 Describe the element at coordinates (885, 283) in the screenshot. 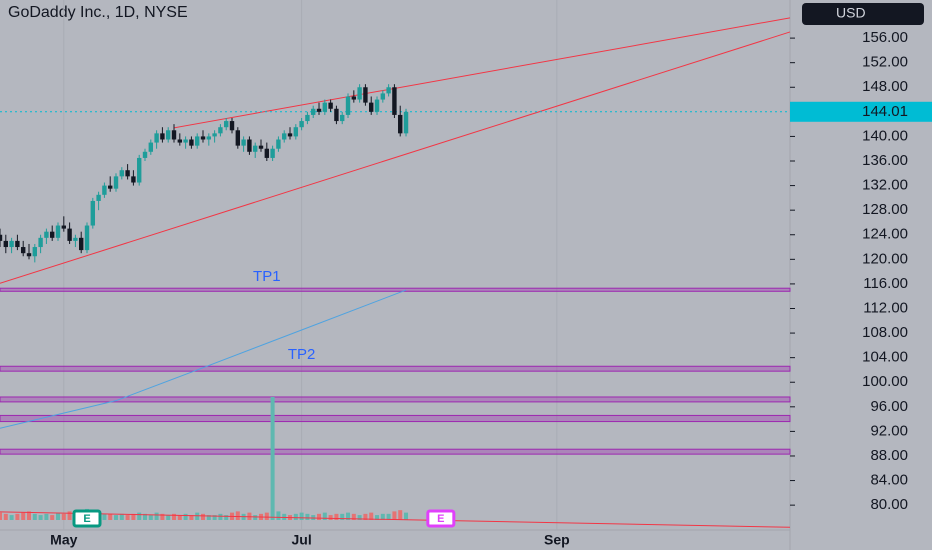

I see `y-tick-label: 116.00` at that location.